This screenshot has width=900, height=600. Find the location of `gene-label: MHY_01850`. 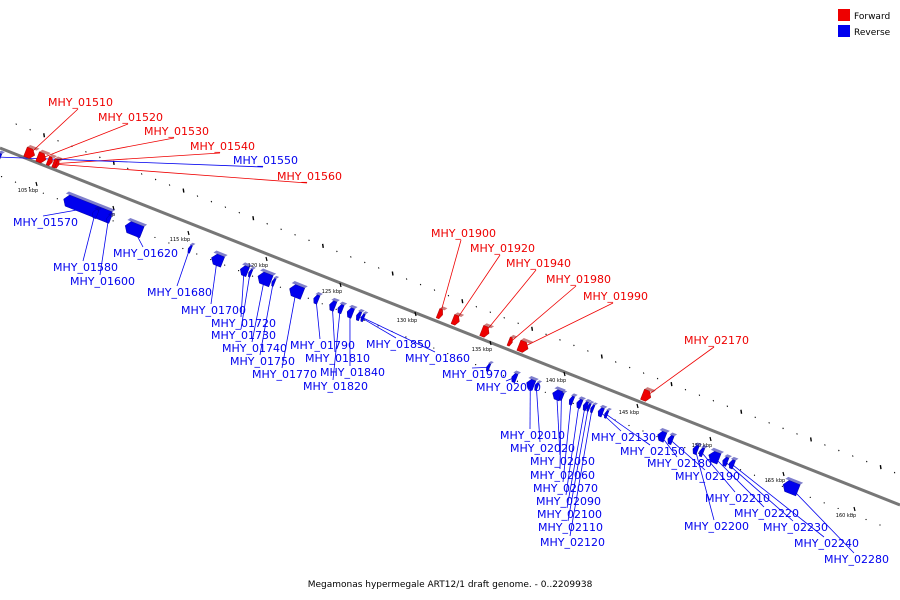

gene-label: MHY_01850 is located at coordinates (398, 344).